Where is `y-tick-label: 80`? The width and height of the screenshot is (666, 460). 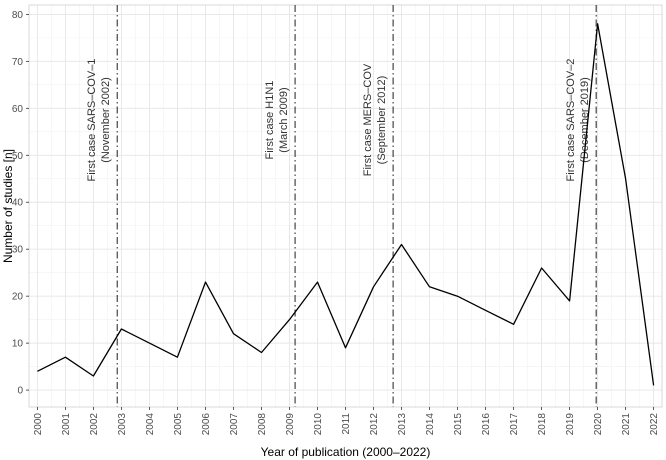
y-tick-label: 80 is located at coordinates (18, 15).